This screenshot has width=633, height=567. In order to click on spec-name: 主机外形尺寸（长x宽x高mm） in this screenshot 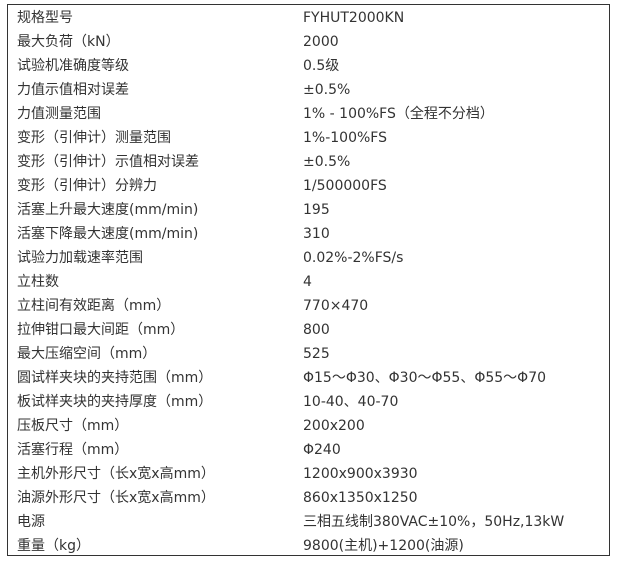, I will do `click(116, 474)`.